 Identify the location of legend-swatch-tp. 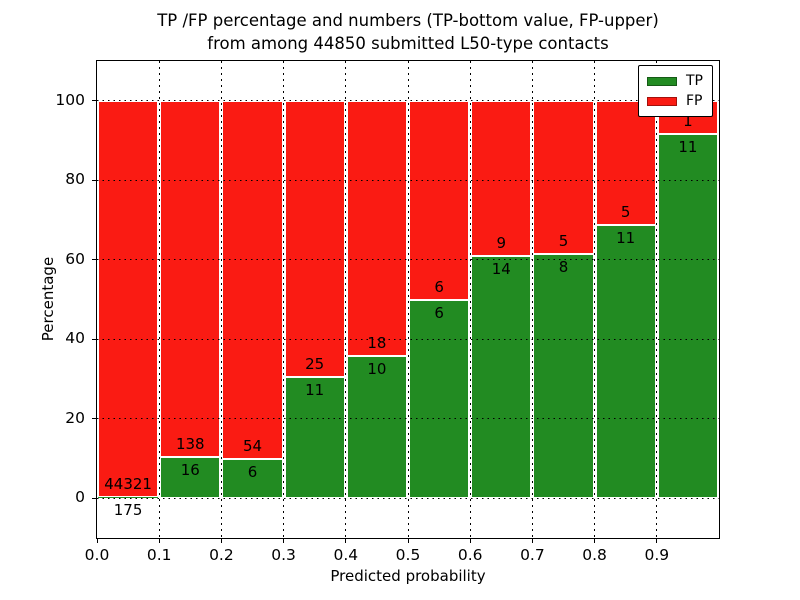
(662, 81).